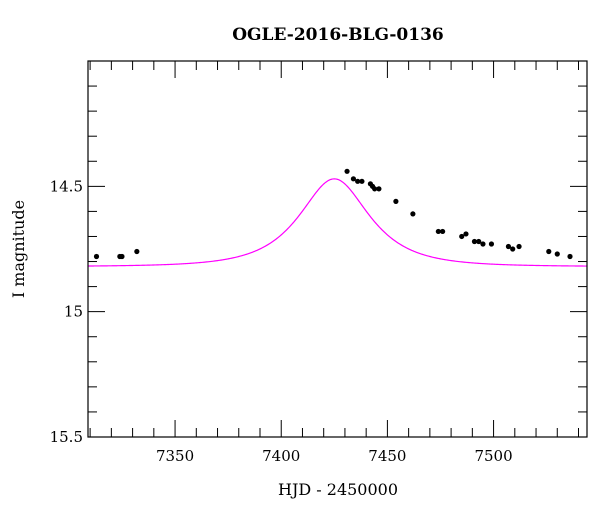  What do you see at coordinates (175, 456) in the screenshot?
I see `x-tick-label: 7350` at bounding box center [175, 456].